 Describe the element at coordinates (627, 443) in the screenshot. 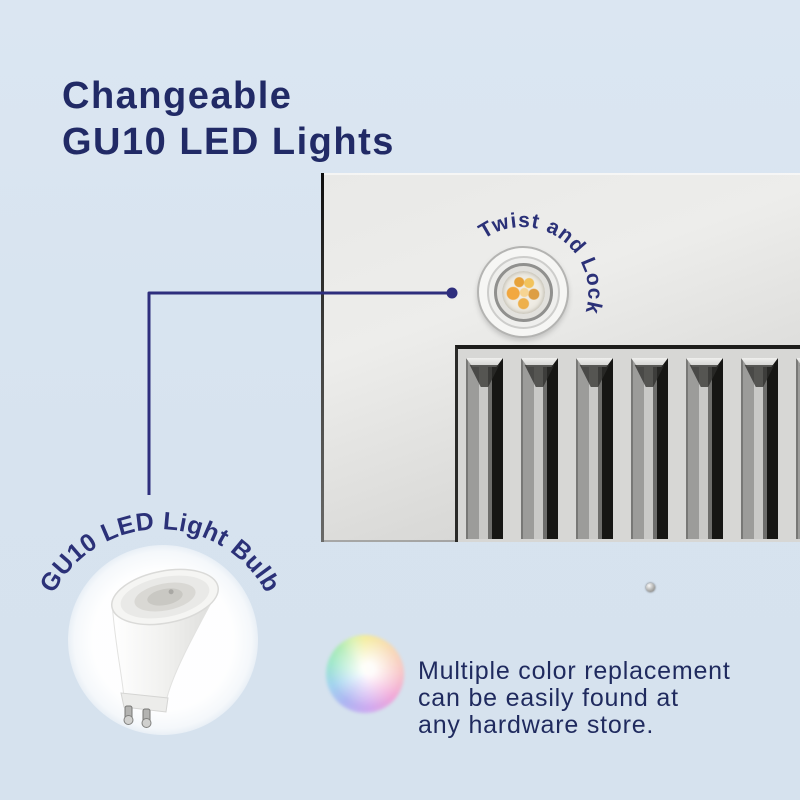

I see `baffle-filter-panel` at that location.